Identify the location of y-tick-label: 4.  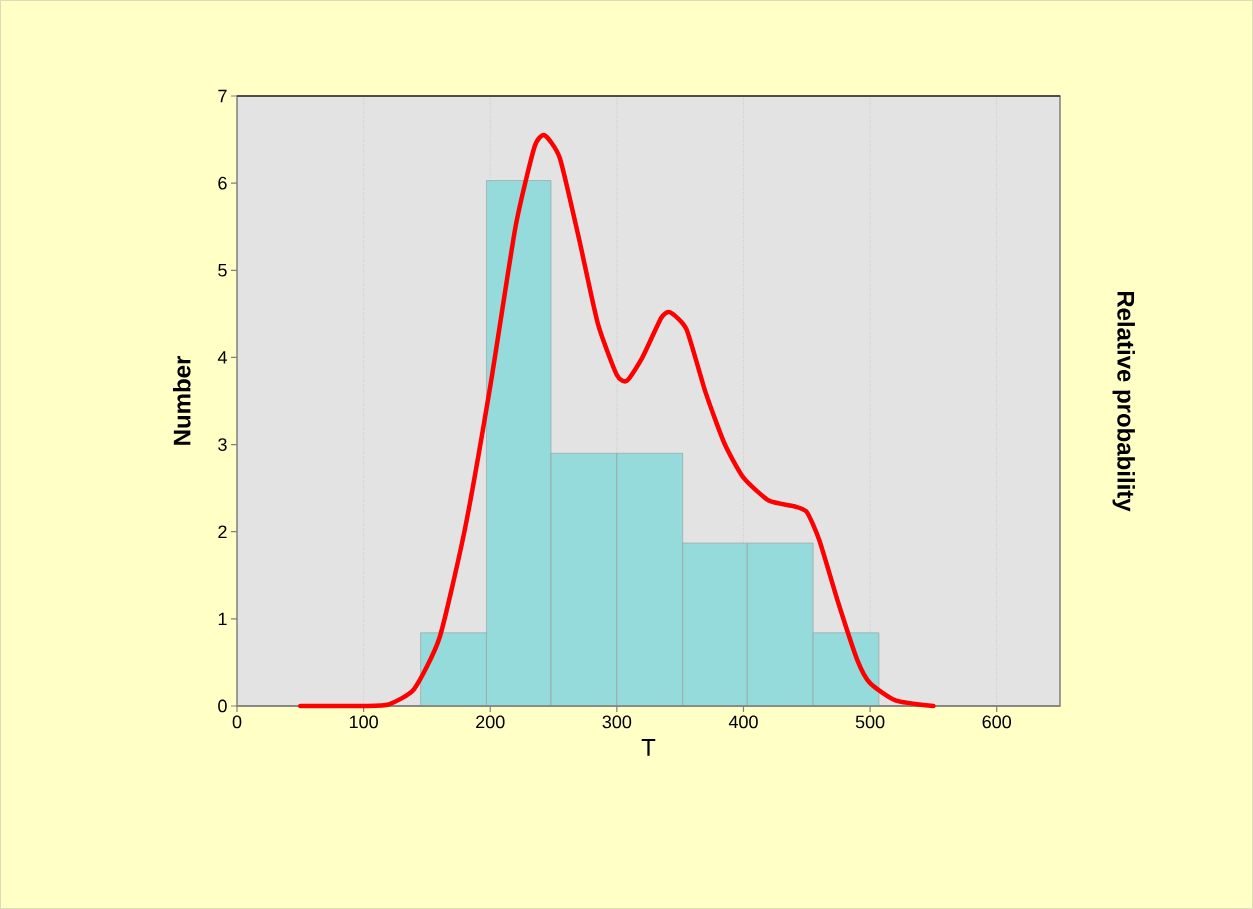
(222, 357).